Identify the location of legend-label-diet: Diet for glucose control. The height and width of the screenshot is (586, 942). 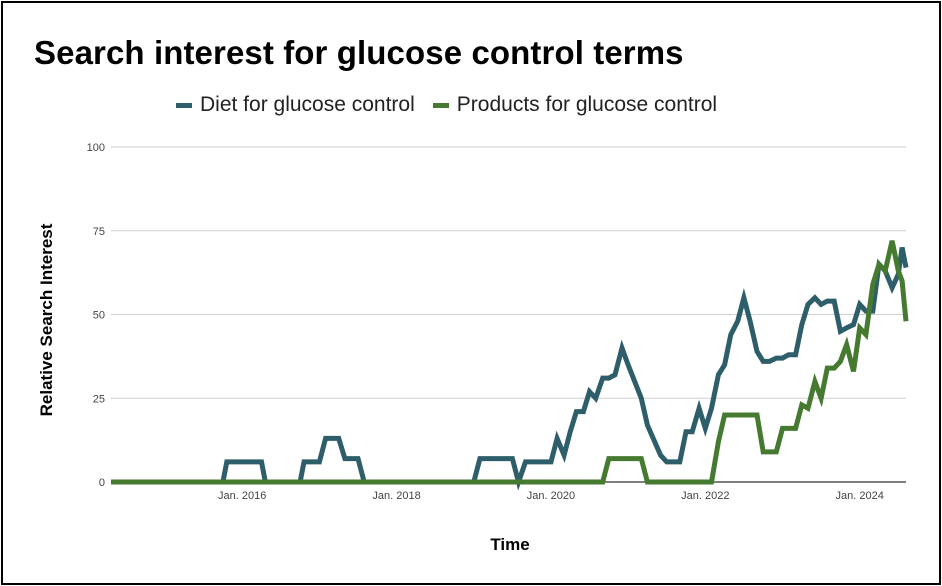
(307, 104).